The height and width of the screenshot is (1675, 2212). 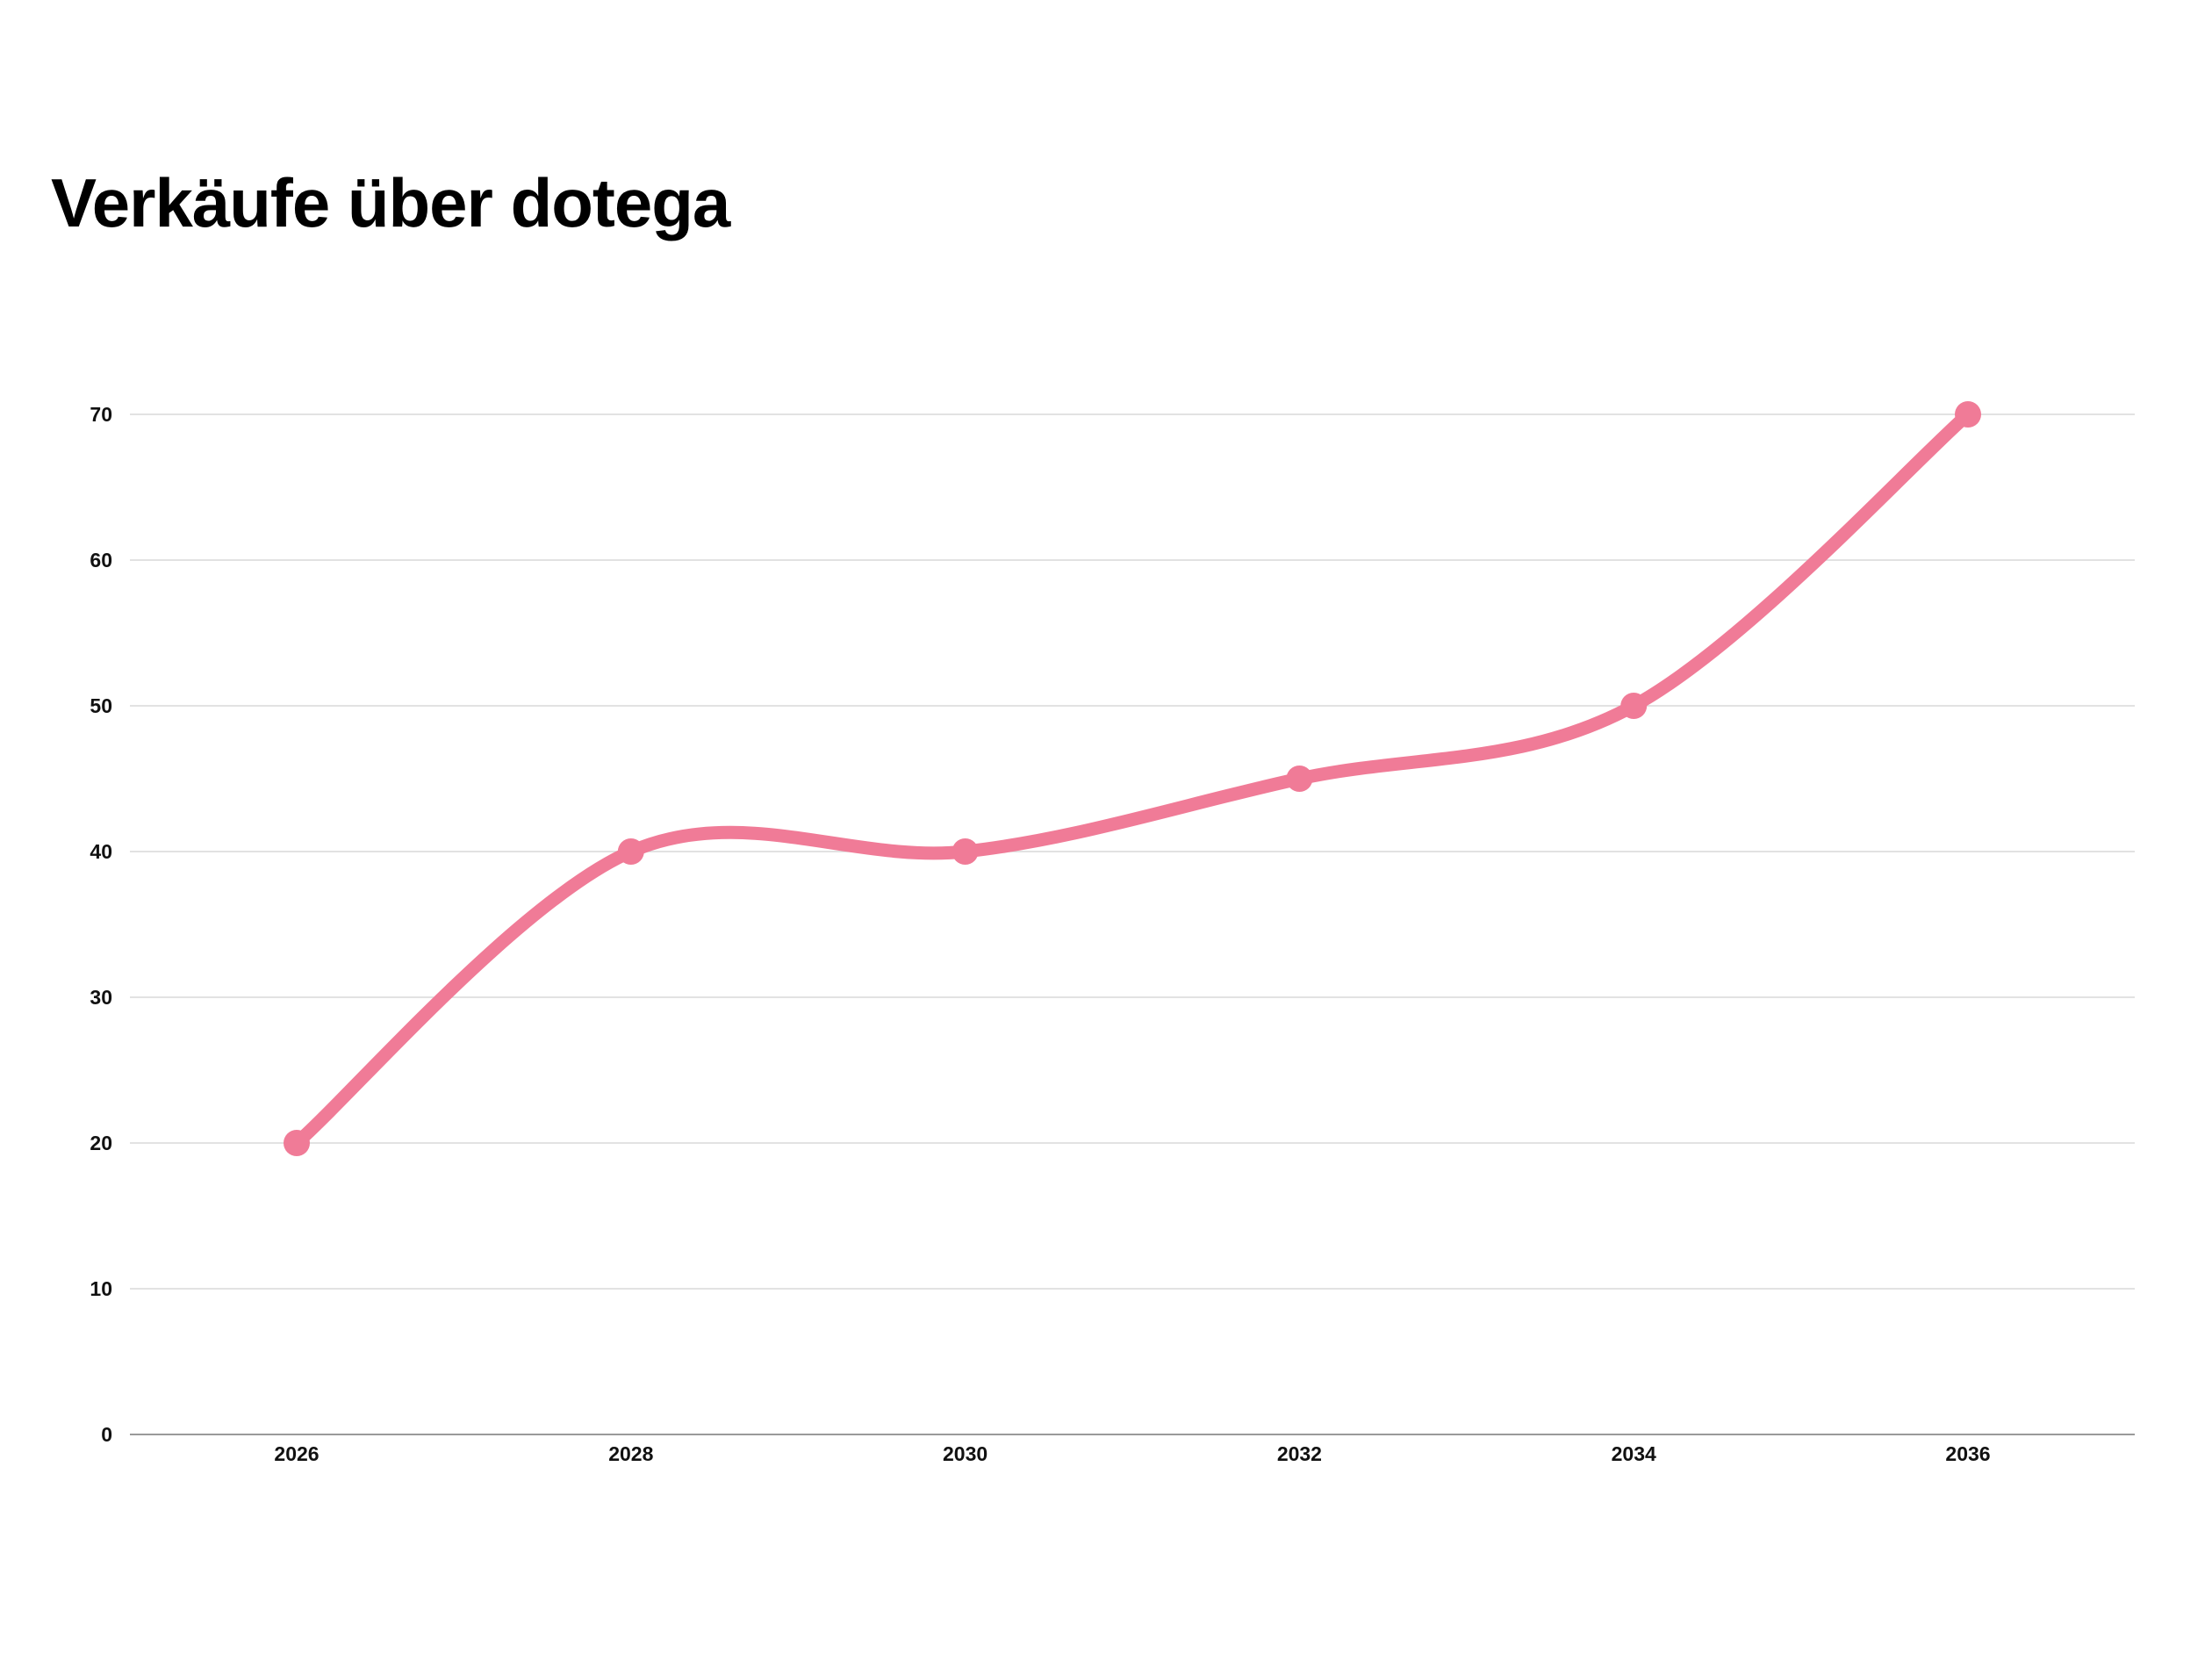 I want to click on y-tick-label: 50, so click(x=101, y=706).